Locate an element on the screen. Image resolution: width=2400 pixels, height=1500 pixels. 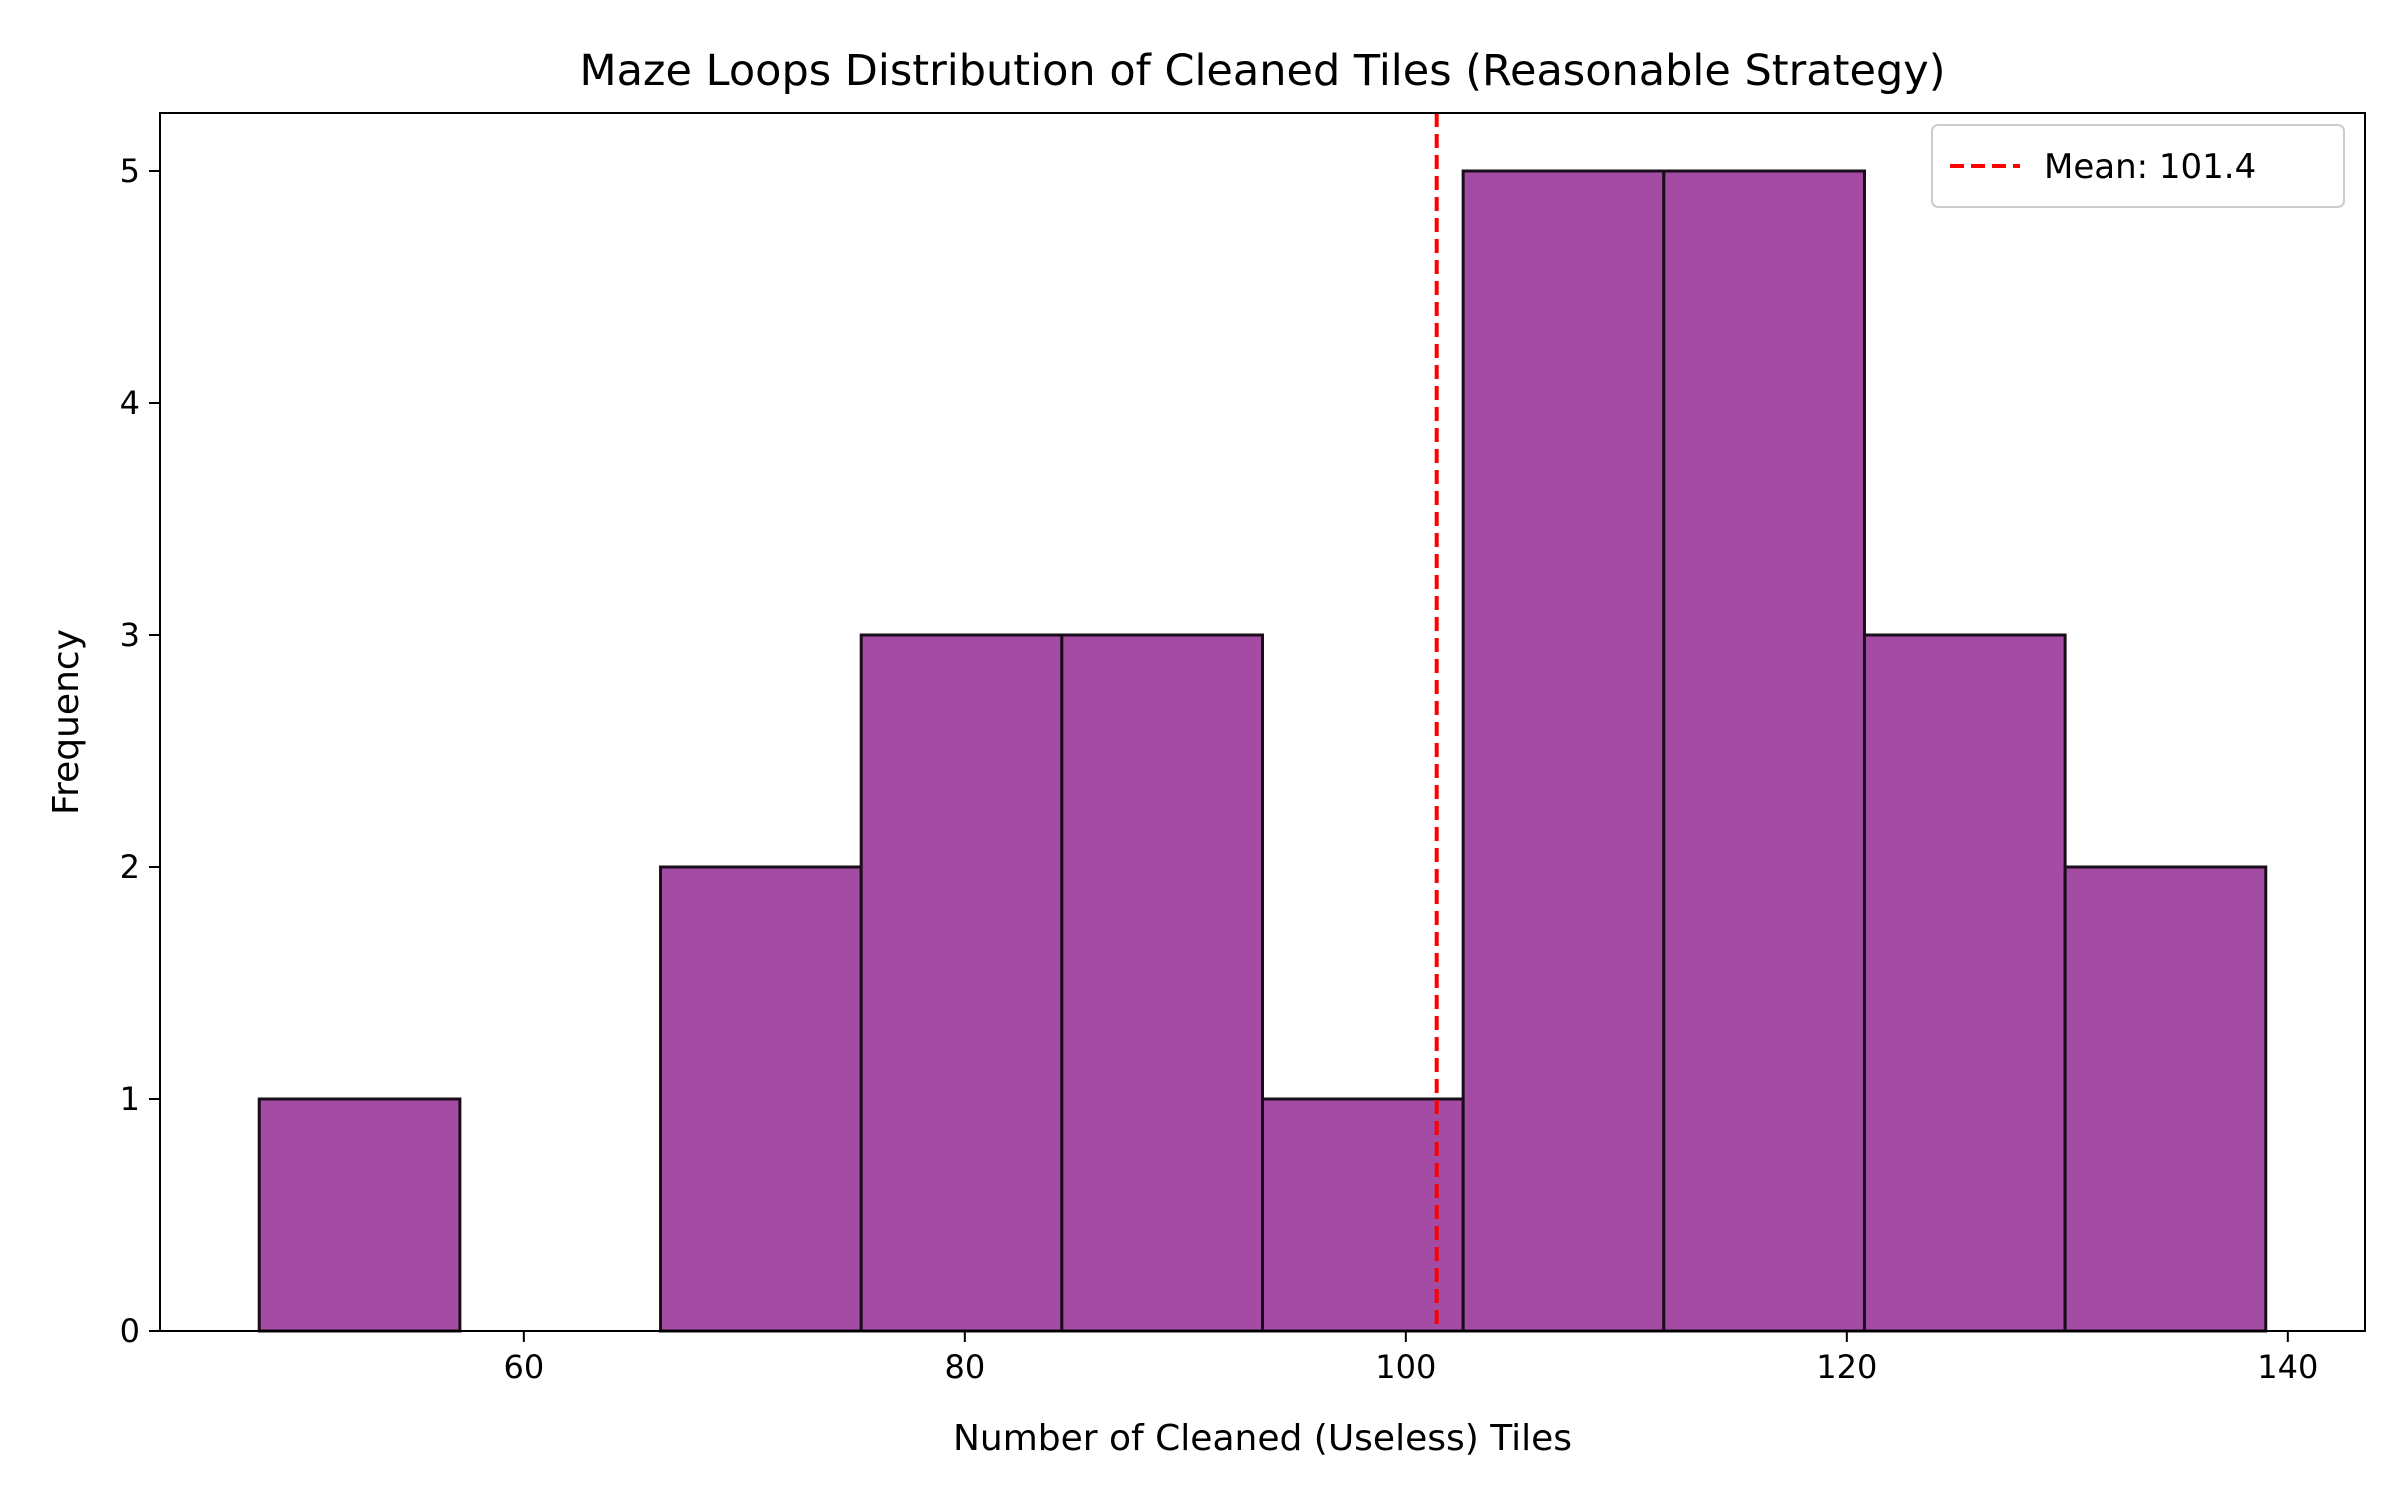
x-ticks: 60 80 100 120 140 is located at coordinates (1410, 1358).